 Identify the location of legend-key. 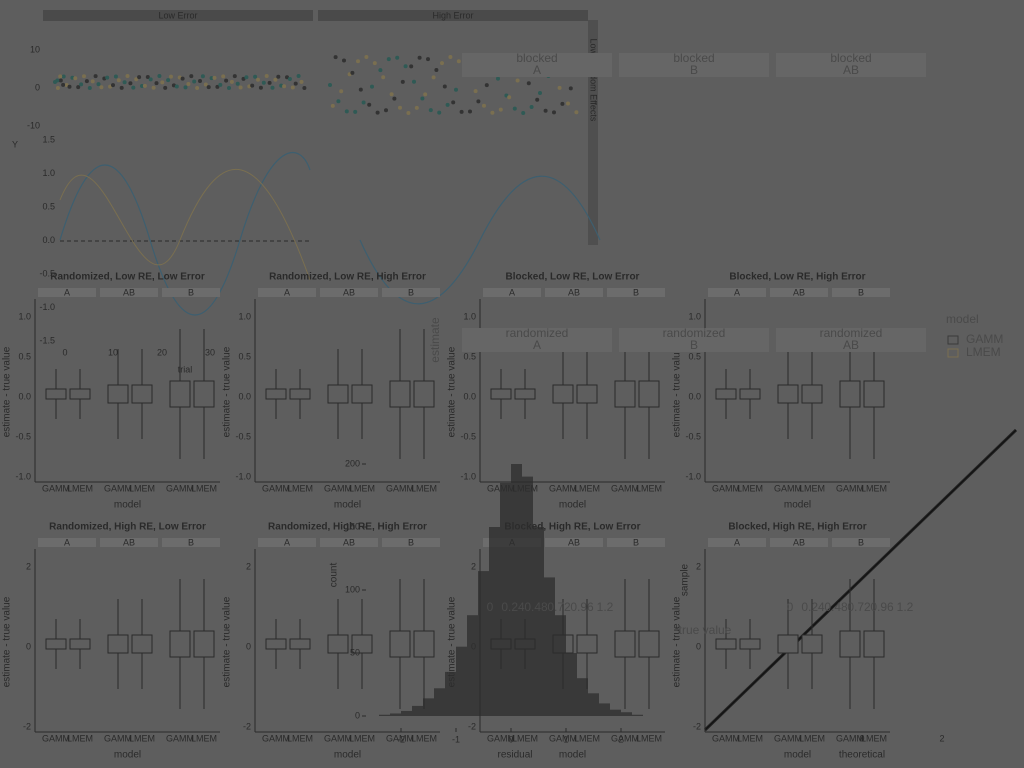
(953, 340).